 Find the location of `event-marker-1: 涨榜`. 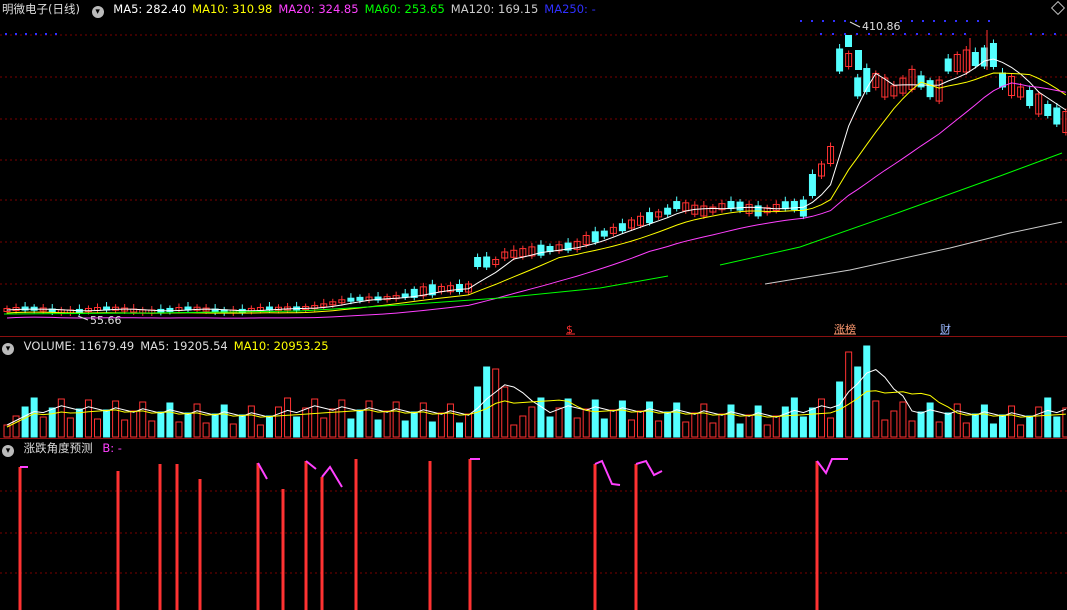

event-marker-1: 涨榜 is located at coordinates (845, 329).